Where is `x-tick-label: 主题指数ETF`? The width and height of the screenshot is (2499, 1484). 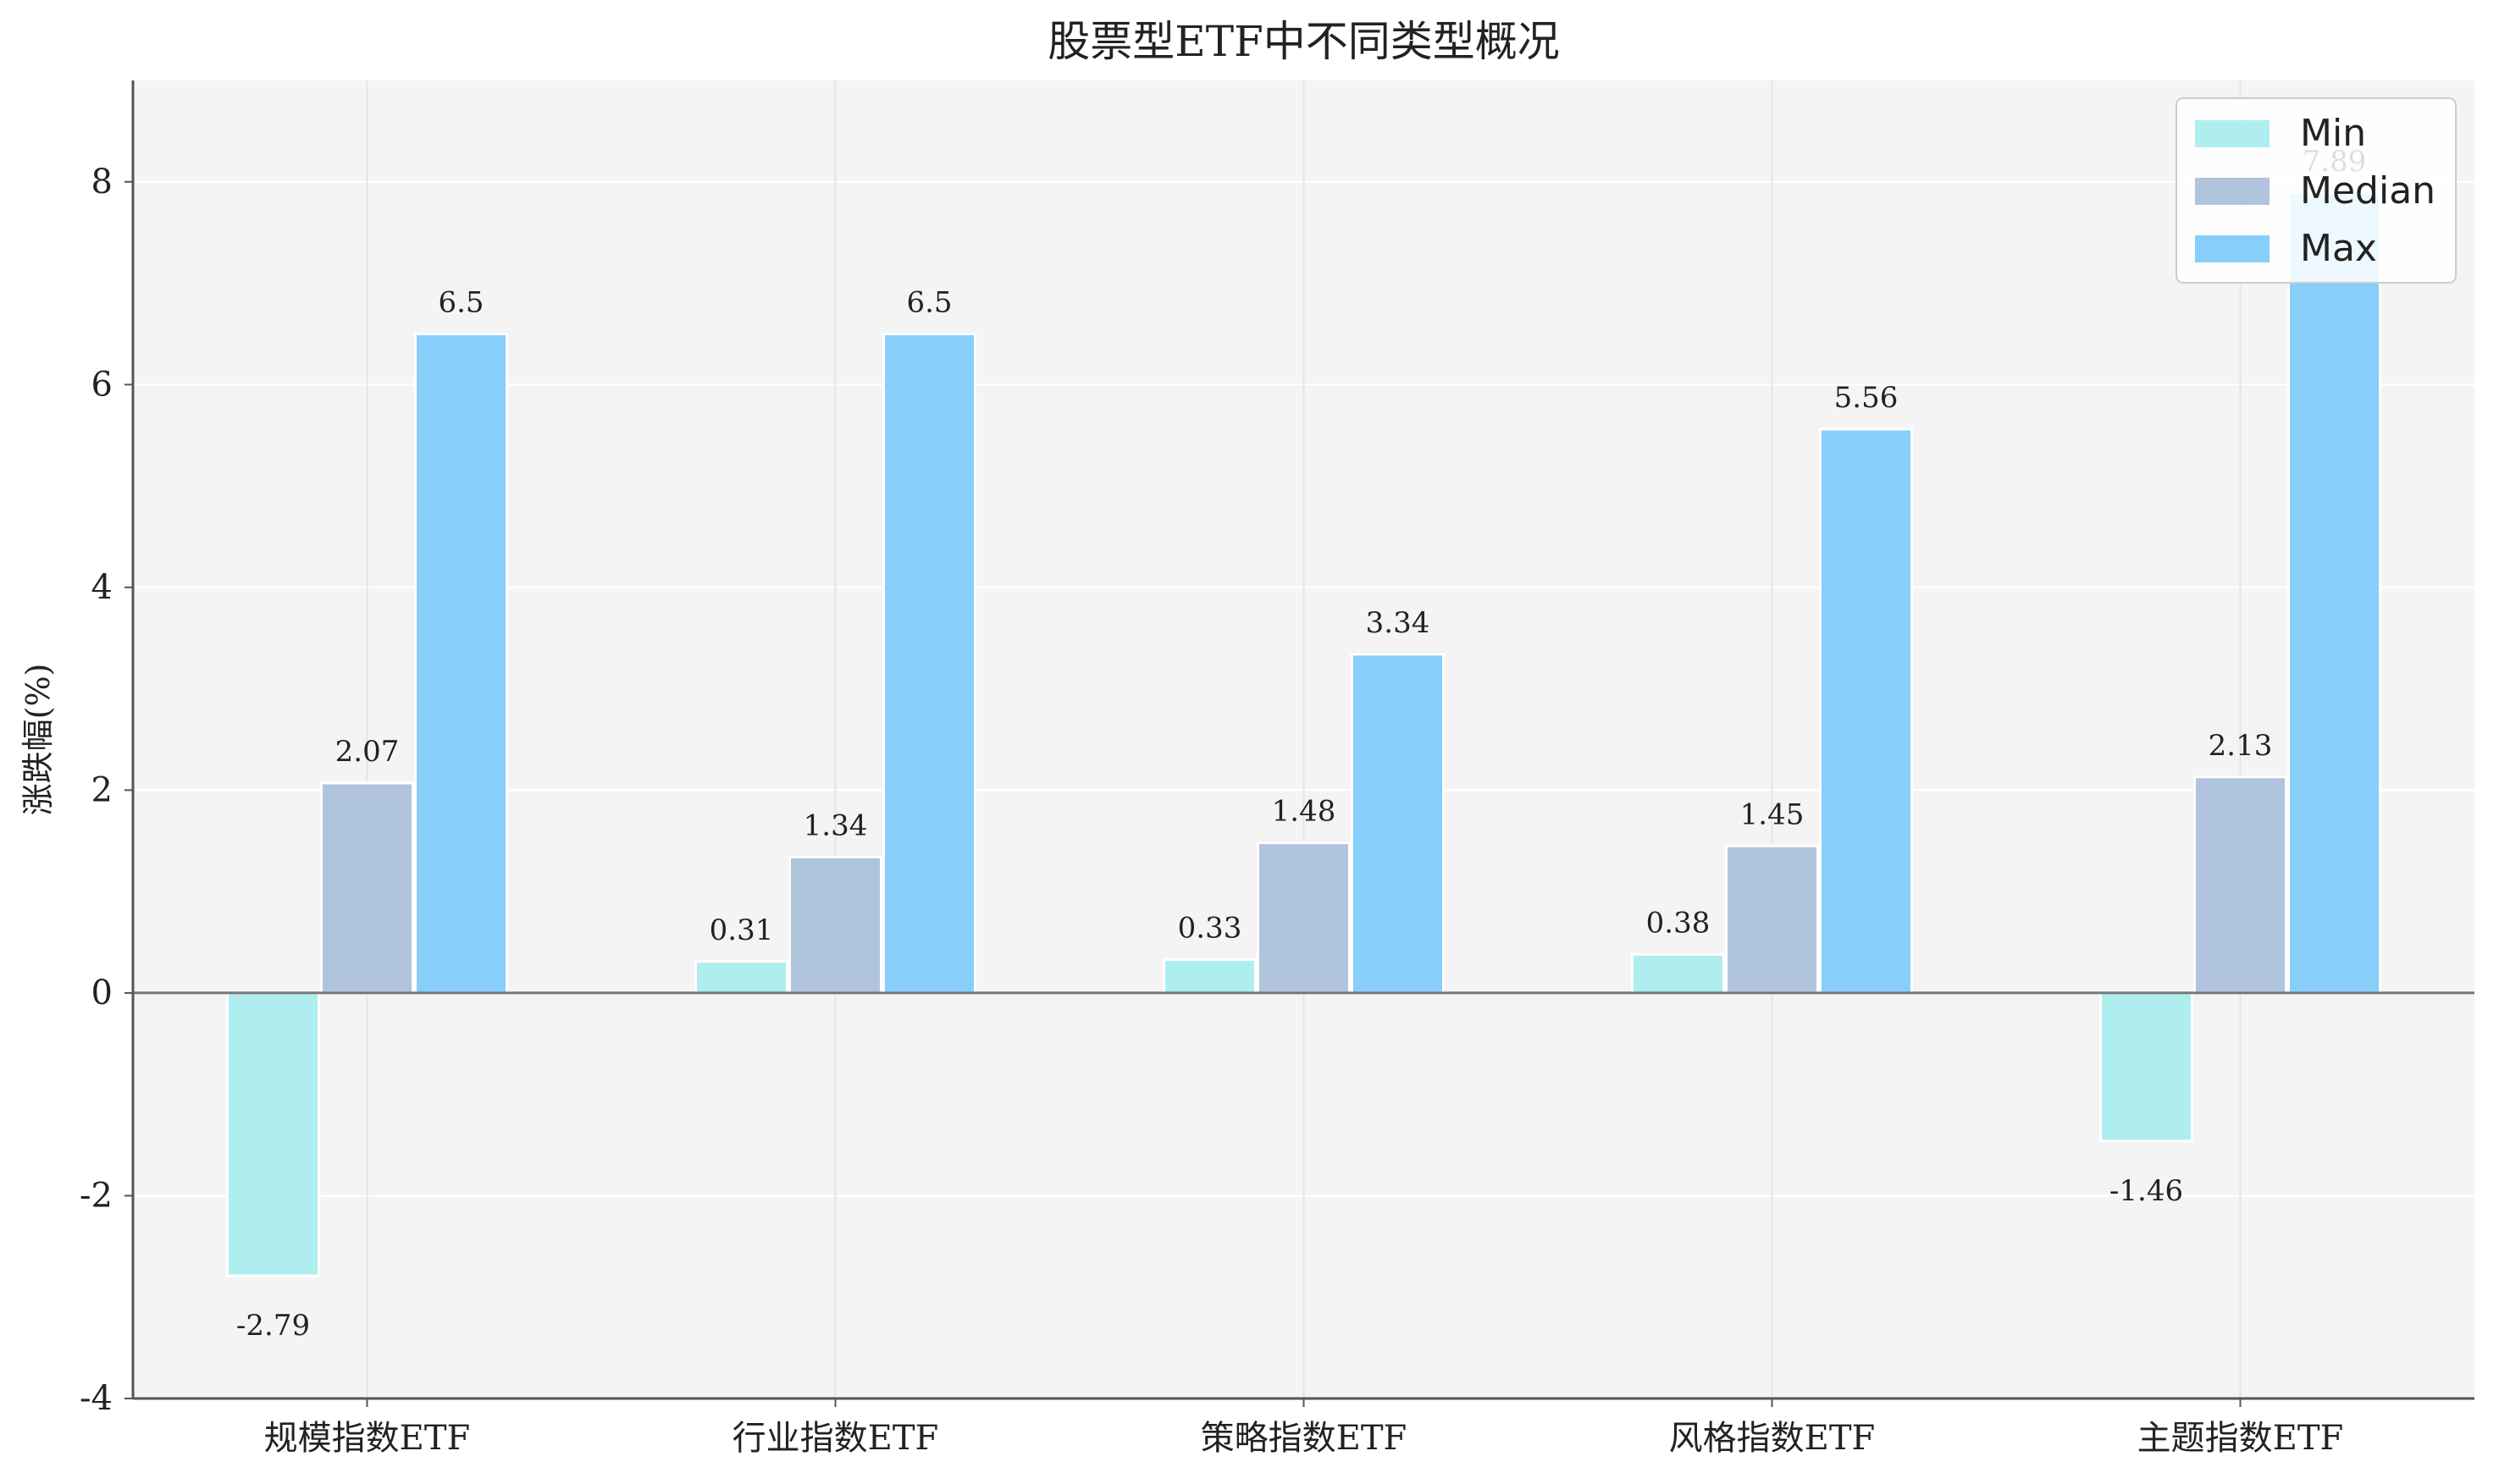
x-tick-label: 主题指数ETF is located at coordinates (2240, 1438).